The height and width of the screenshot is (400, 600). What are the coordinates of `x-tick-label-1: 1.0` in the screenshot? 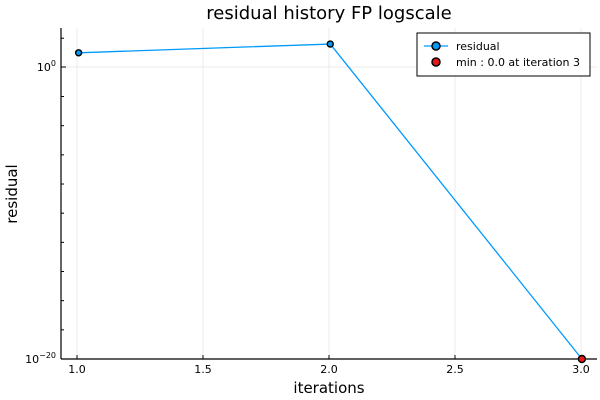 It's located at (77, 369).